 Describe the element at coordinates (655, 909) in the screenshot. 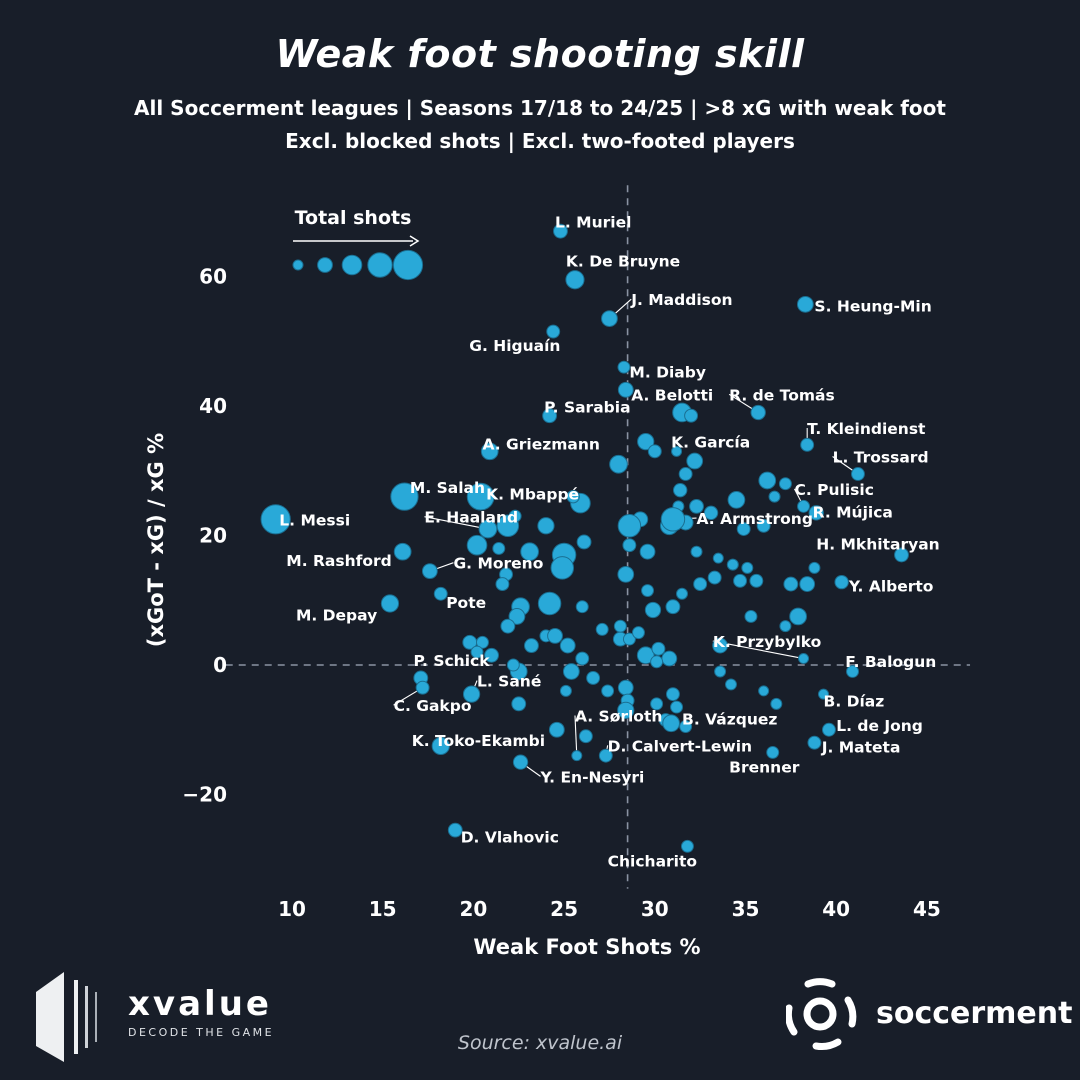

I see `x-tick-label: 30` at that location.